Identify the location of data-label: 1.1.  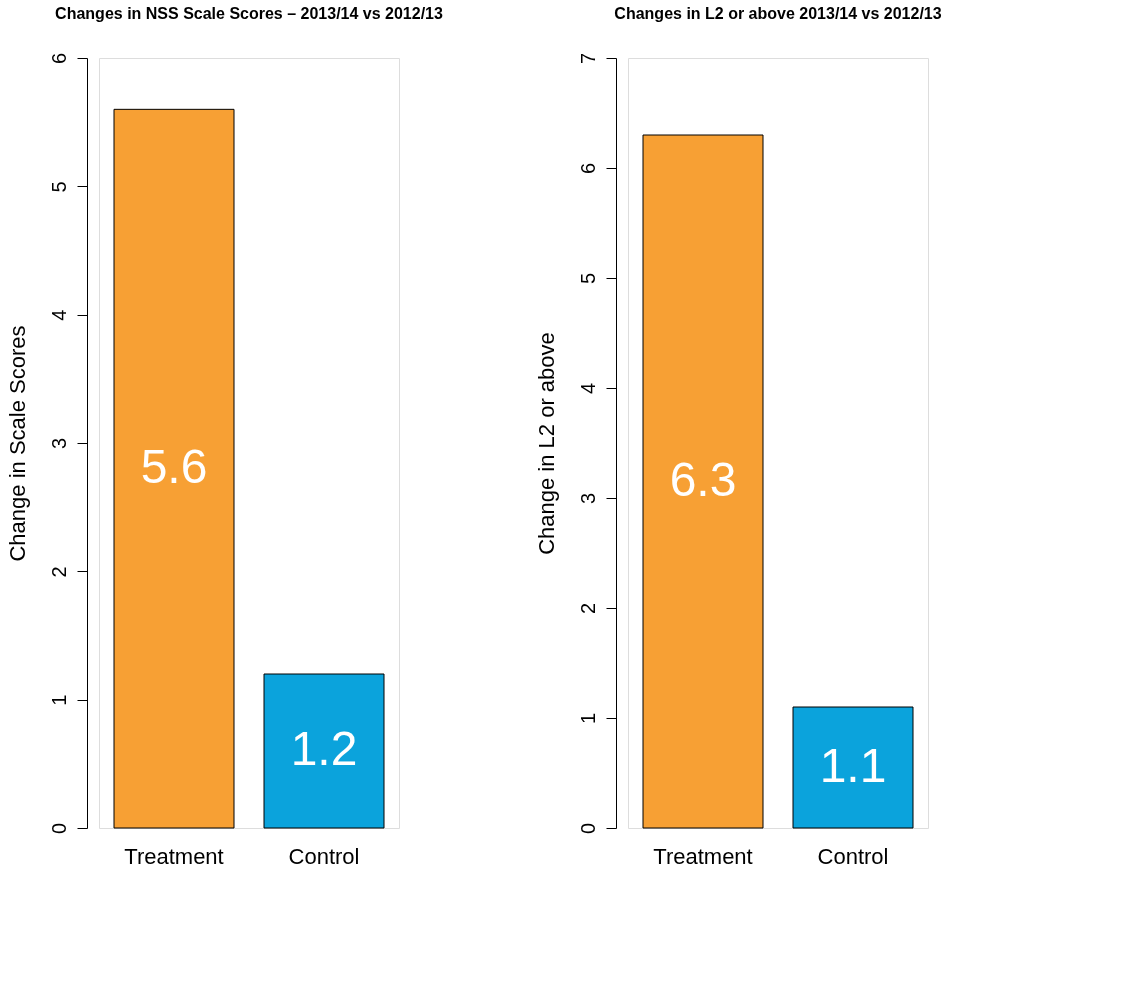
(853, 765).